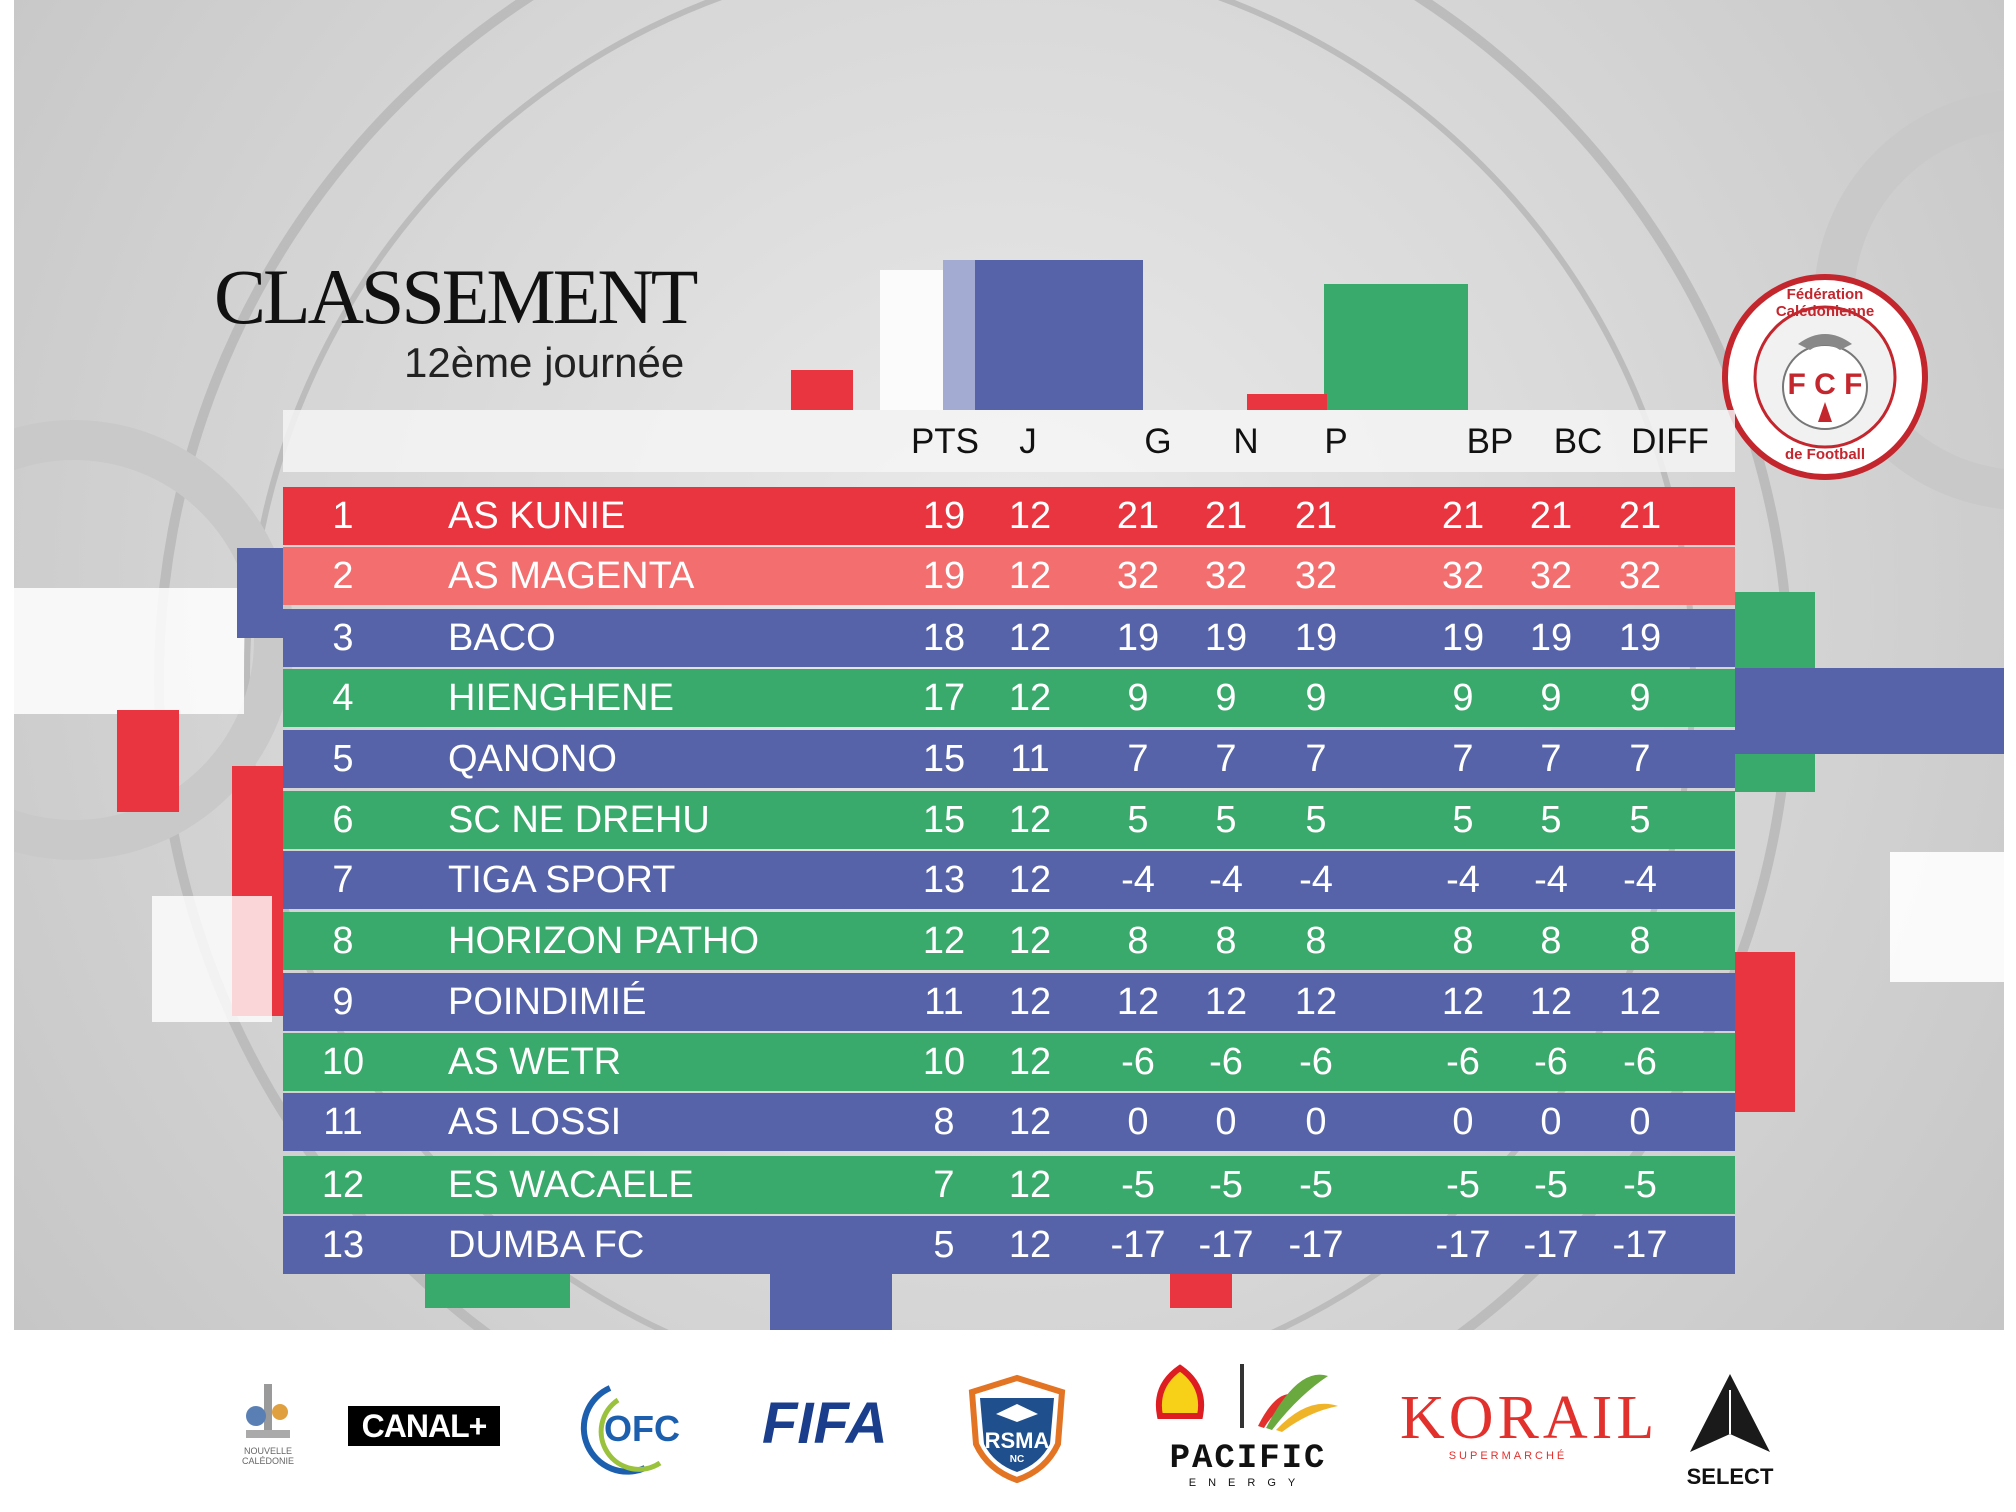  Describe the element at coordinates (1009, 759) in the screenshot. I see `table-row: 5 QANONO 15 11 7 7 7 7 7 7` at that location.